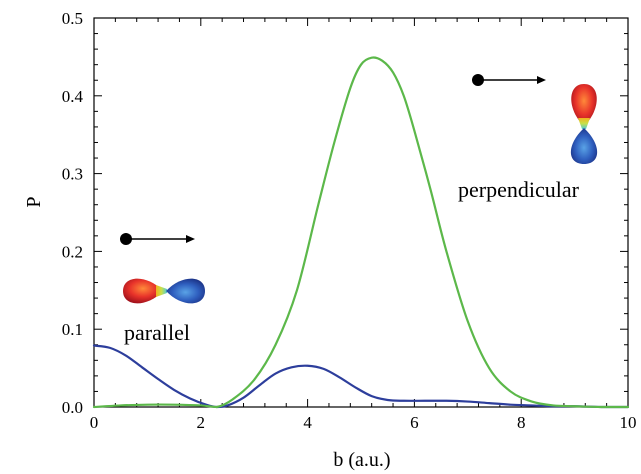 This screenshot has height=474, width=641. Describe the element at coordinates (201, 422) in the screenshot. I see `x-tick-label: 2` at that location.